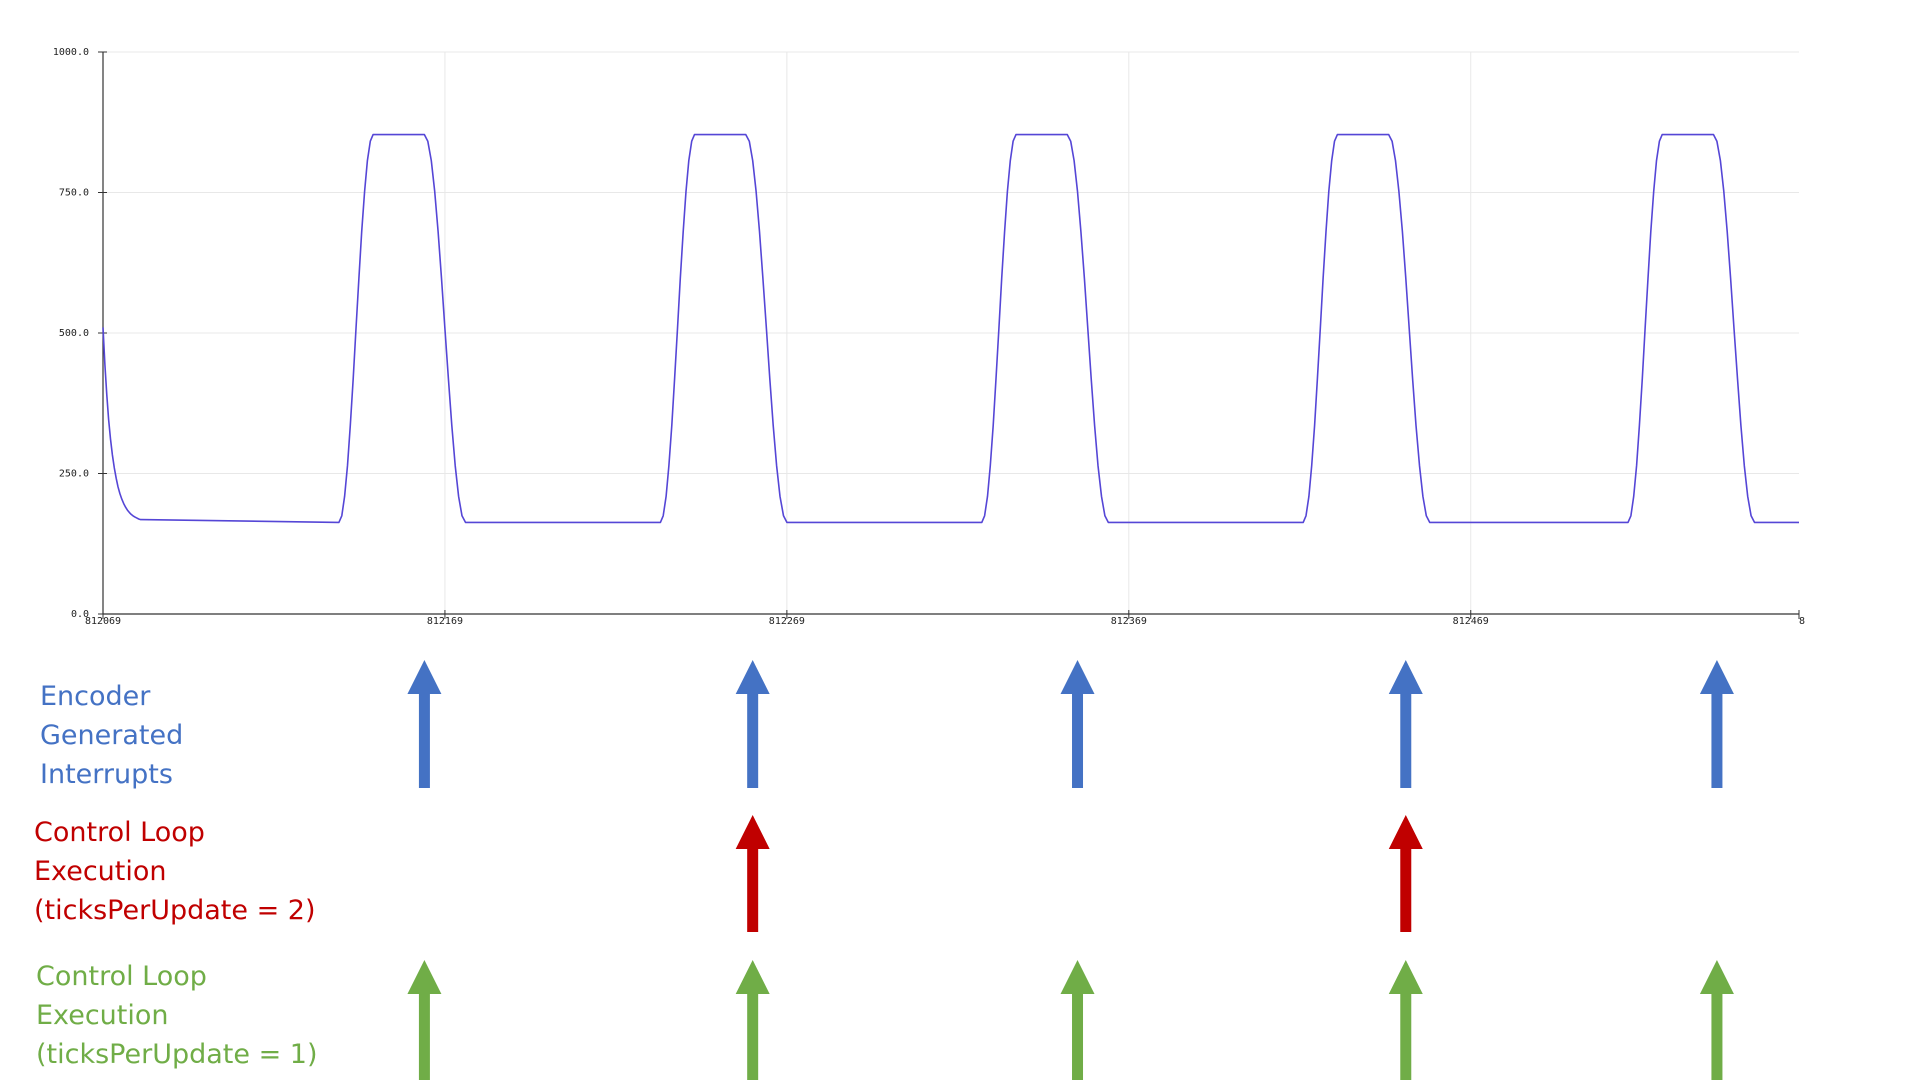  I want to click on label-line: Generated, so click(112, 735).